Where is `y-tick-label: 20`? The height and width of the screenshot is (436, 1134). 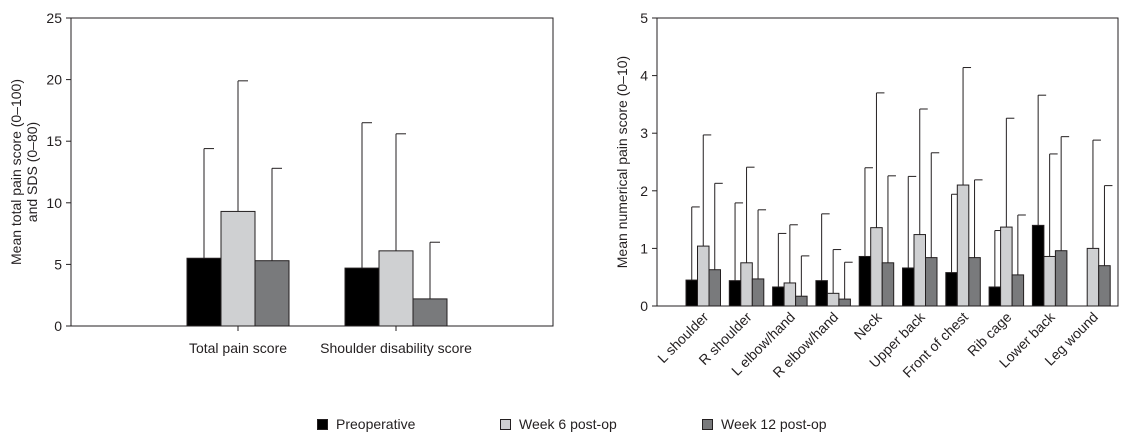
y-tick-label: 20 is located at coordinates (54, 80).